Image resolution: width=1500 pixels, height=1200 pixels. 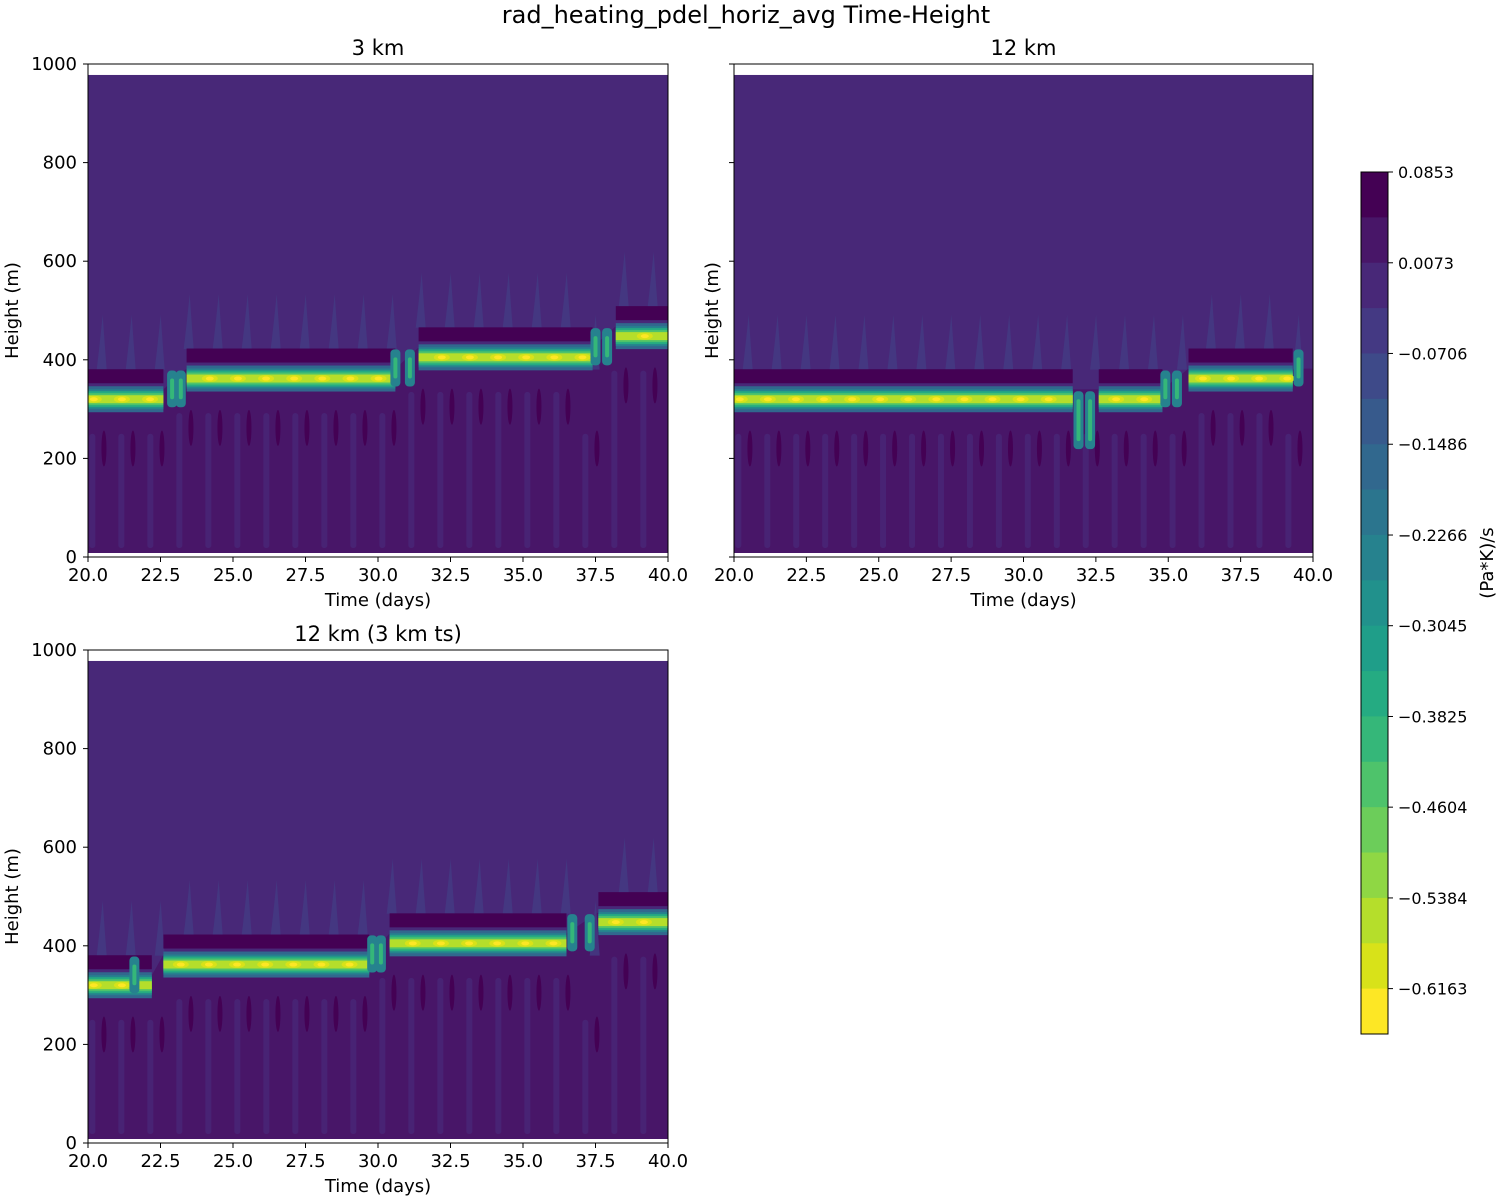 I want to click on x-tick-label: 30.0, so click(x=378, y=1161).